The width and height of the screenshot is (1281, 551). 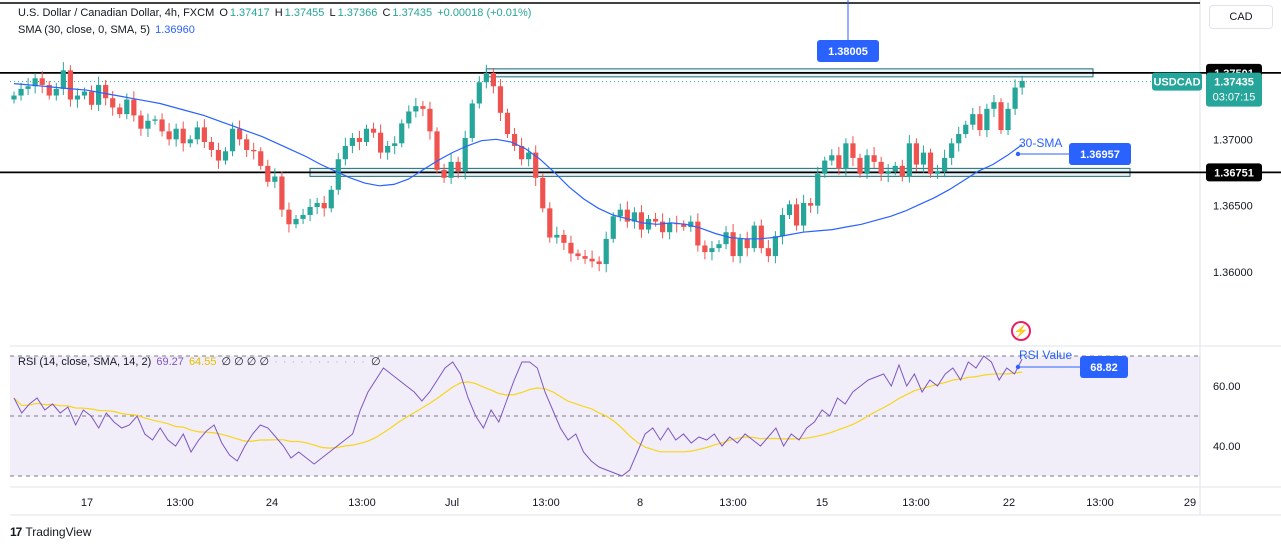 I want to click on symbol-title: U.S. Dollar / Canadian Dollar, 4h, FXCM, so click(x=116, y=13).